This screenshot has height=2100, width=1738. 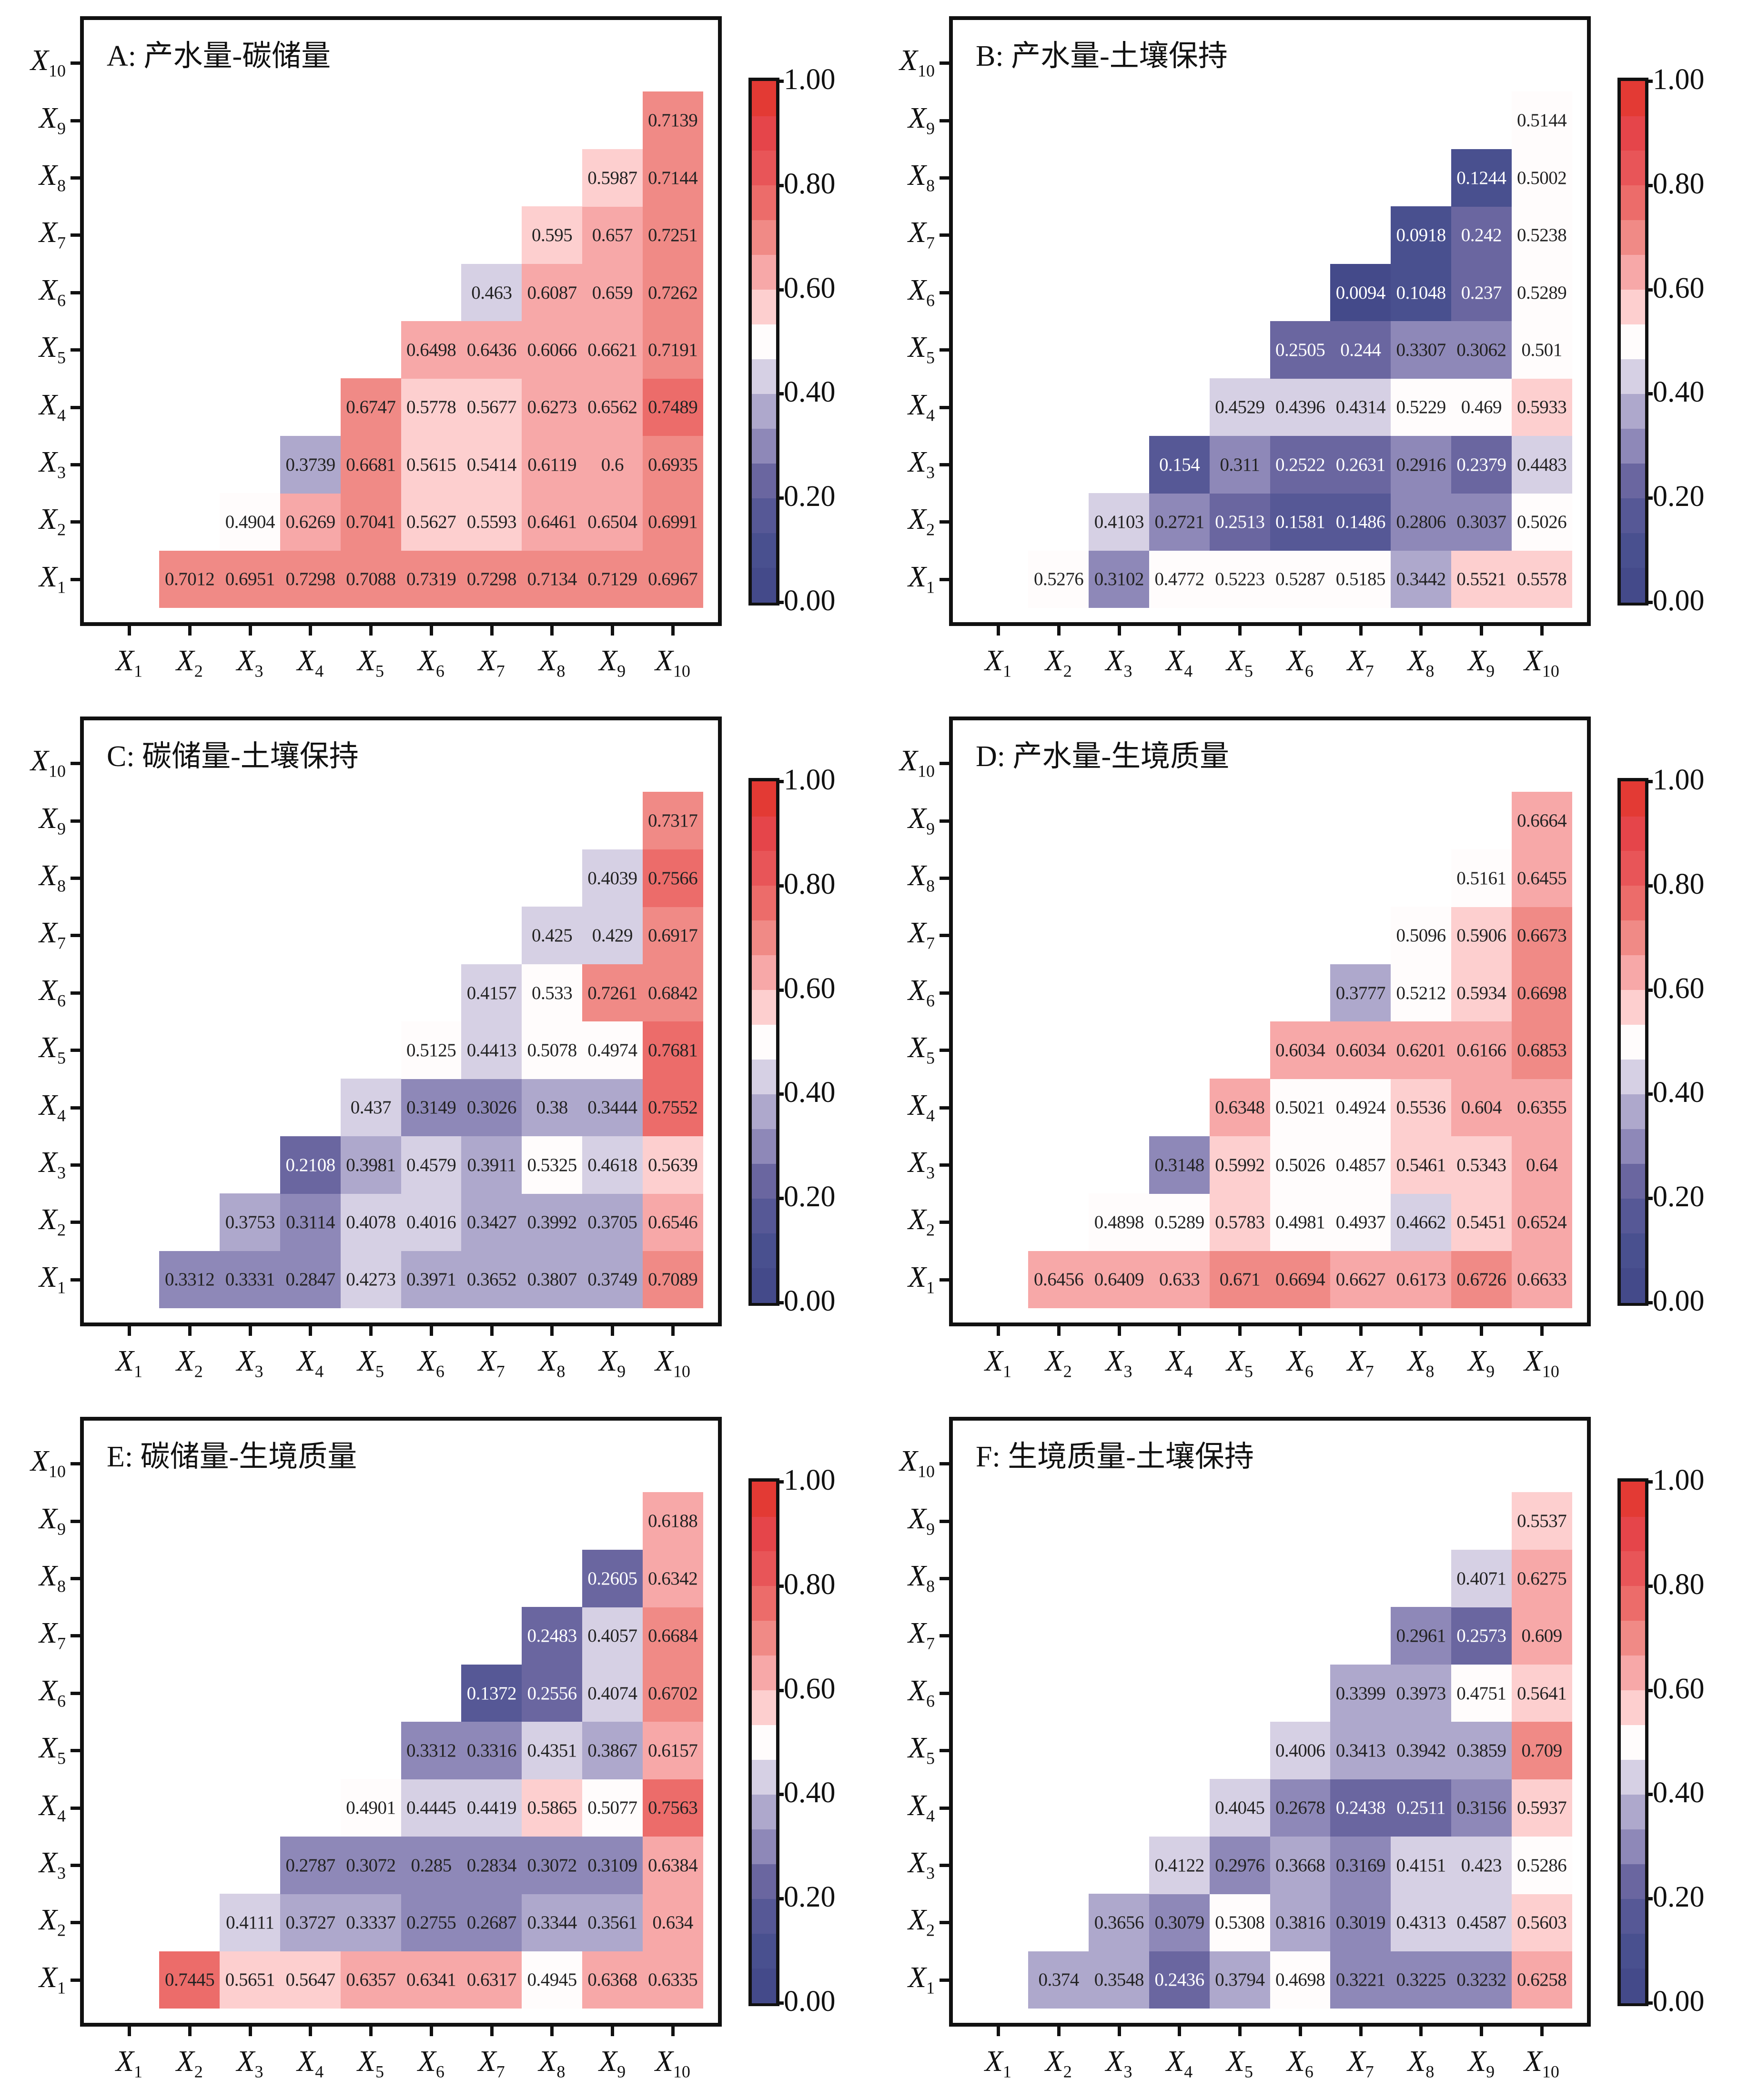 What do you see at coordinates (1422, 1750) in the screenshot?
I see `heatmap-cell: 0.3942` at bounding box center [1422, 1750].